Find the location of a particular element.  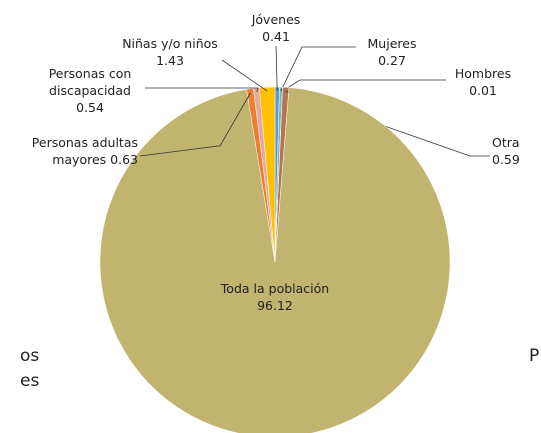

slice-value: 0.54 is located at coordinates (90, 107).